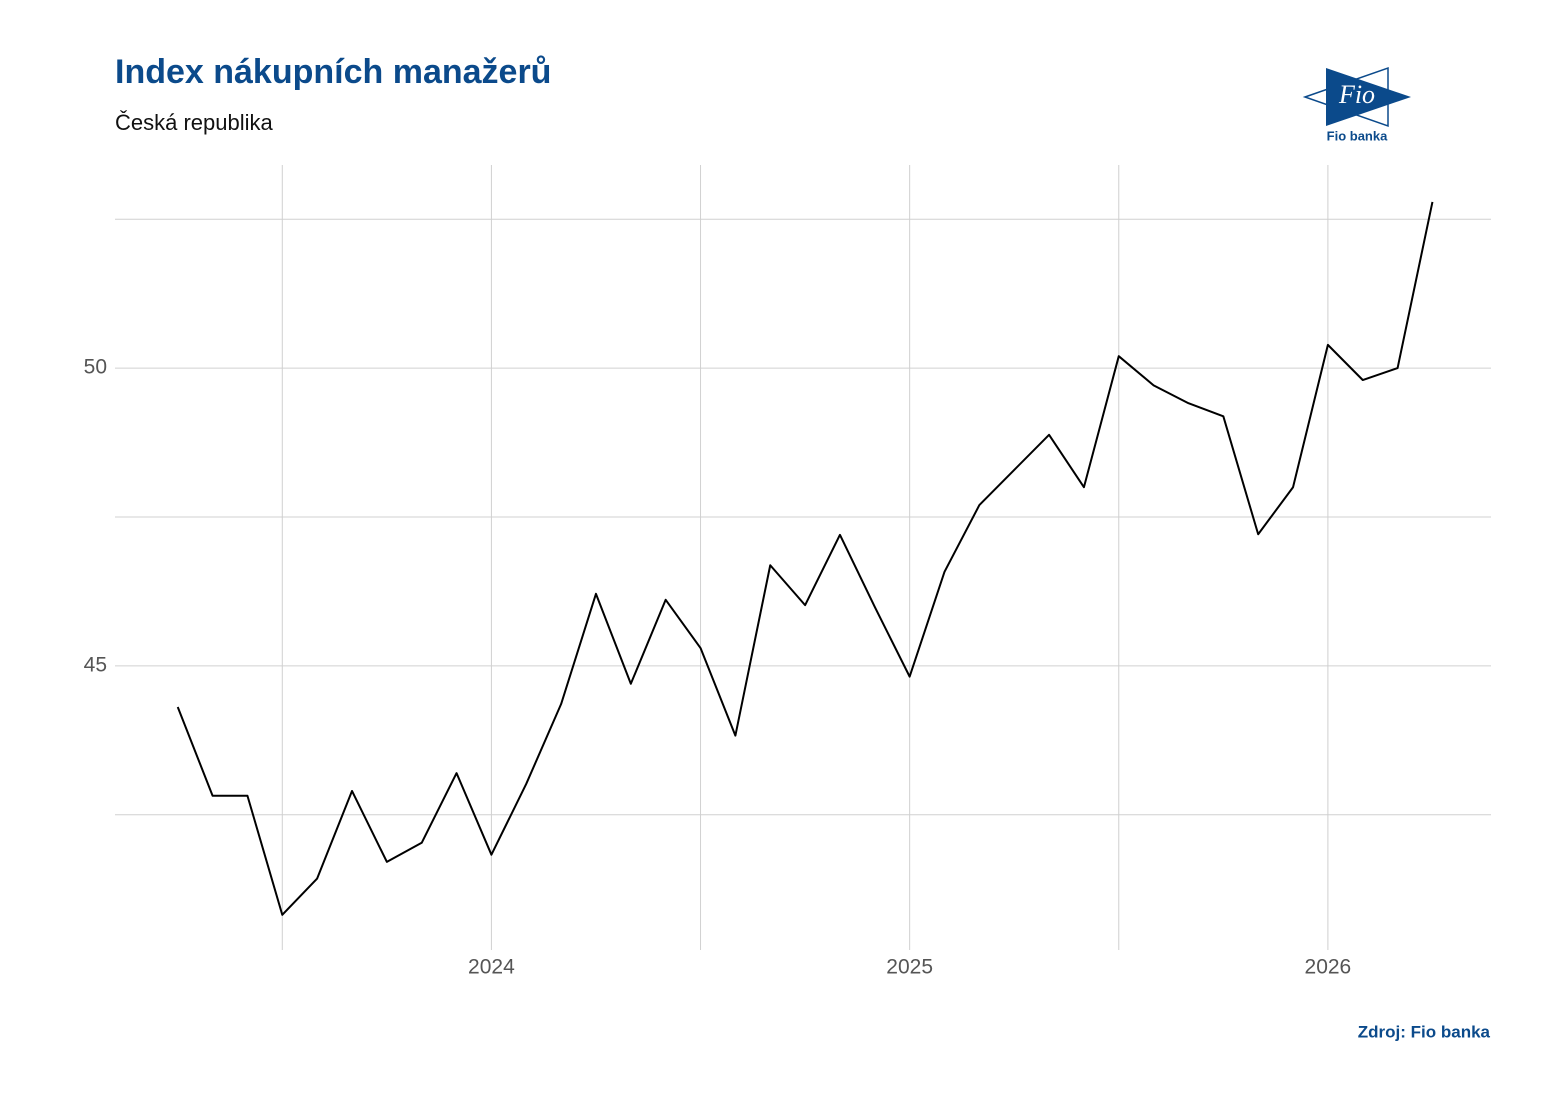 Image resolution: width=1551 pixels, height=1102 pixels. I want to click on x-tick-label: 2024, so click(491, 967).